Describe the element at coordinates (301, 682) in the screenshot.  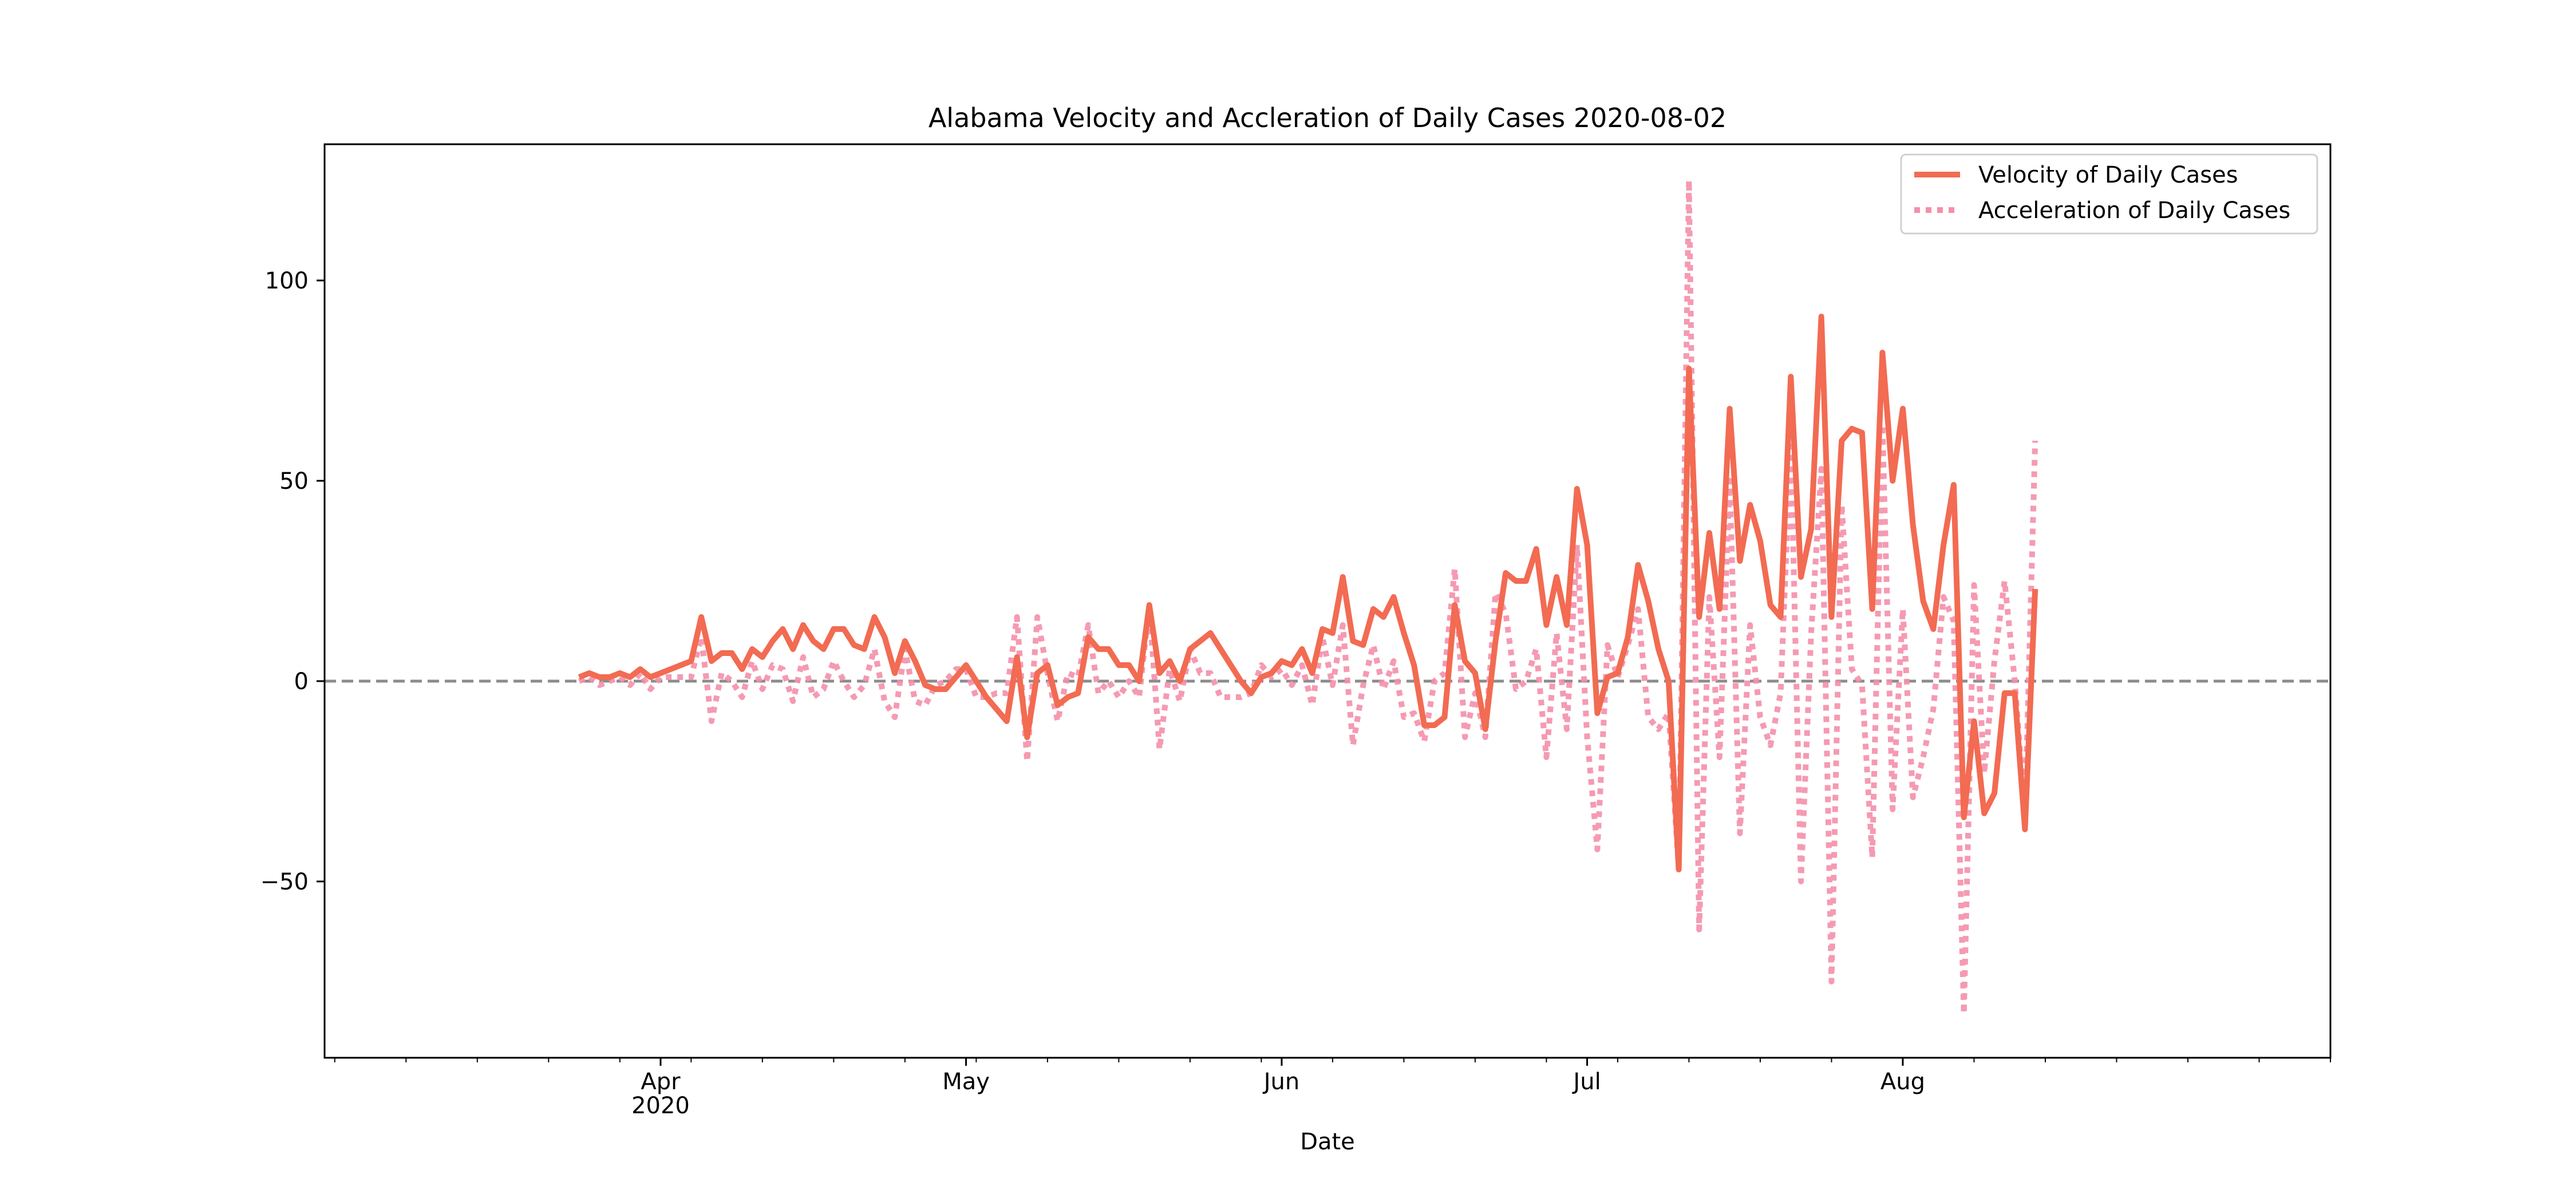
I see `y-tick-label: 0` at that location.